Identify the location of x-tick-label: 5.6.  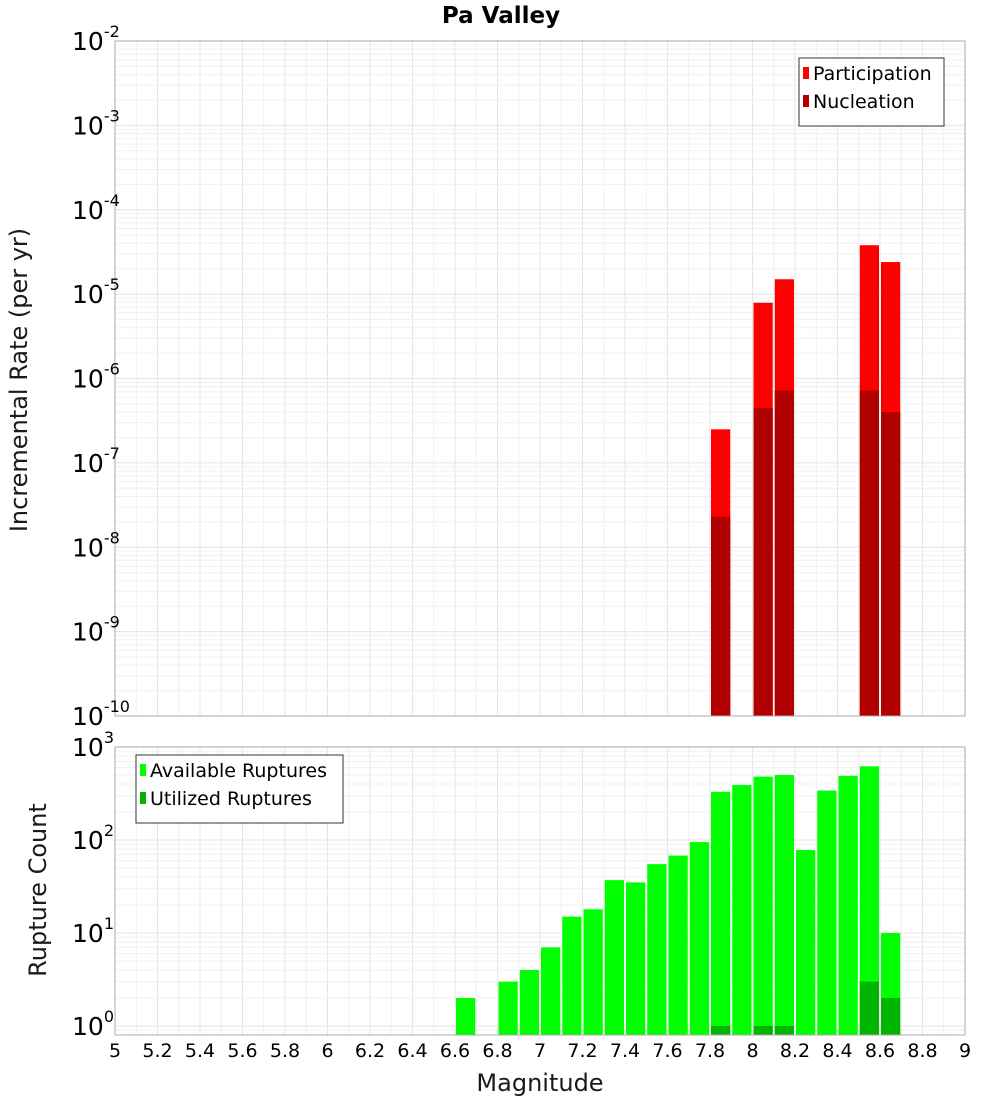
(242, 1051).